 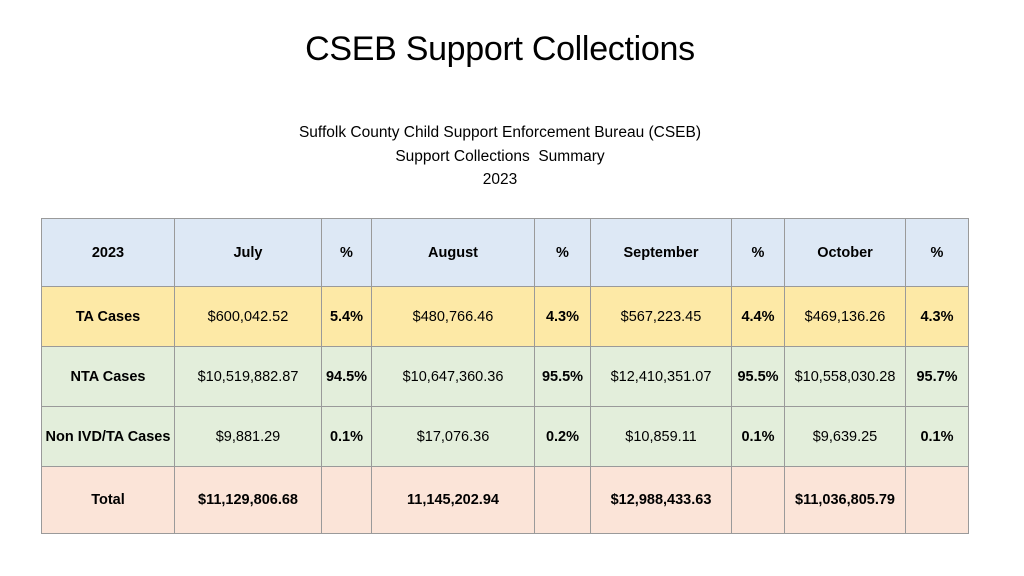 I want to click on cell-september-amount: $12,988,433.63, so click(x=661, y=500).